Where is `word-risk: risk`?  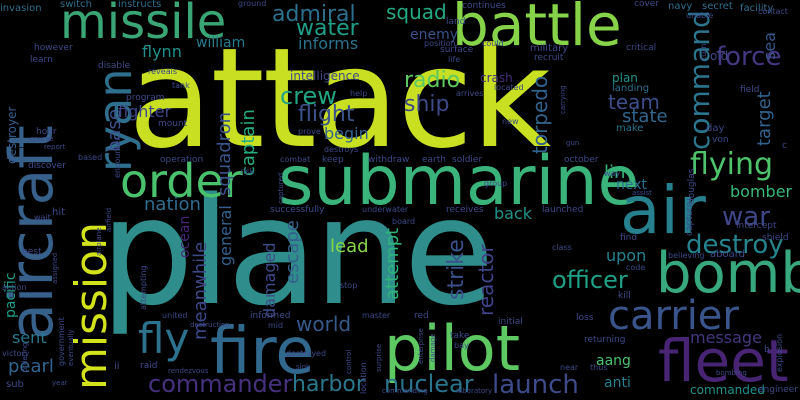 word-risk: risk is located at coordinates (247, 171).